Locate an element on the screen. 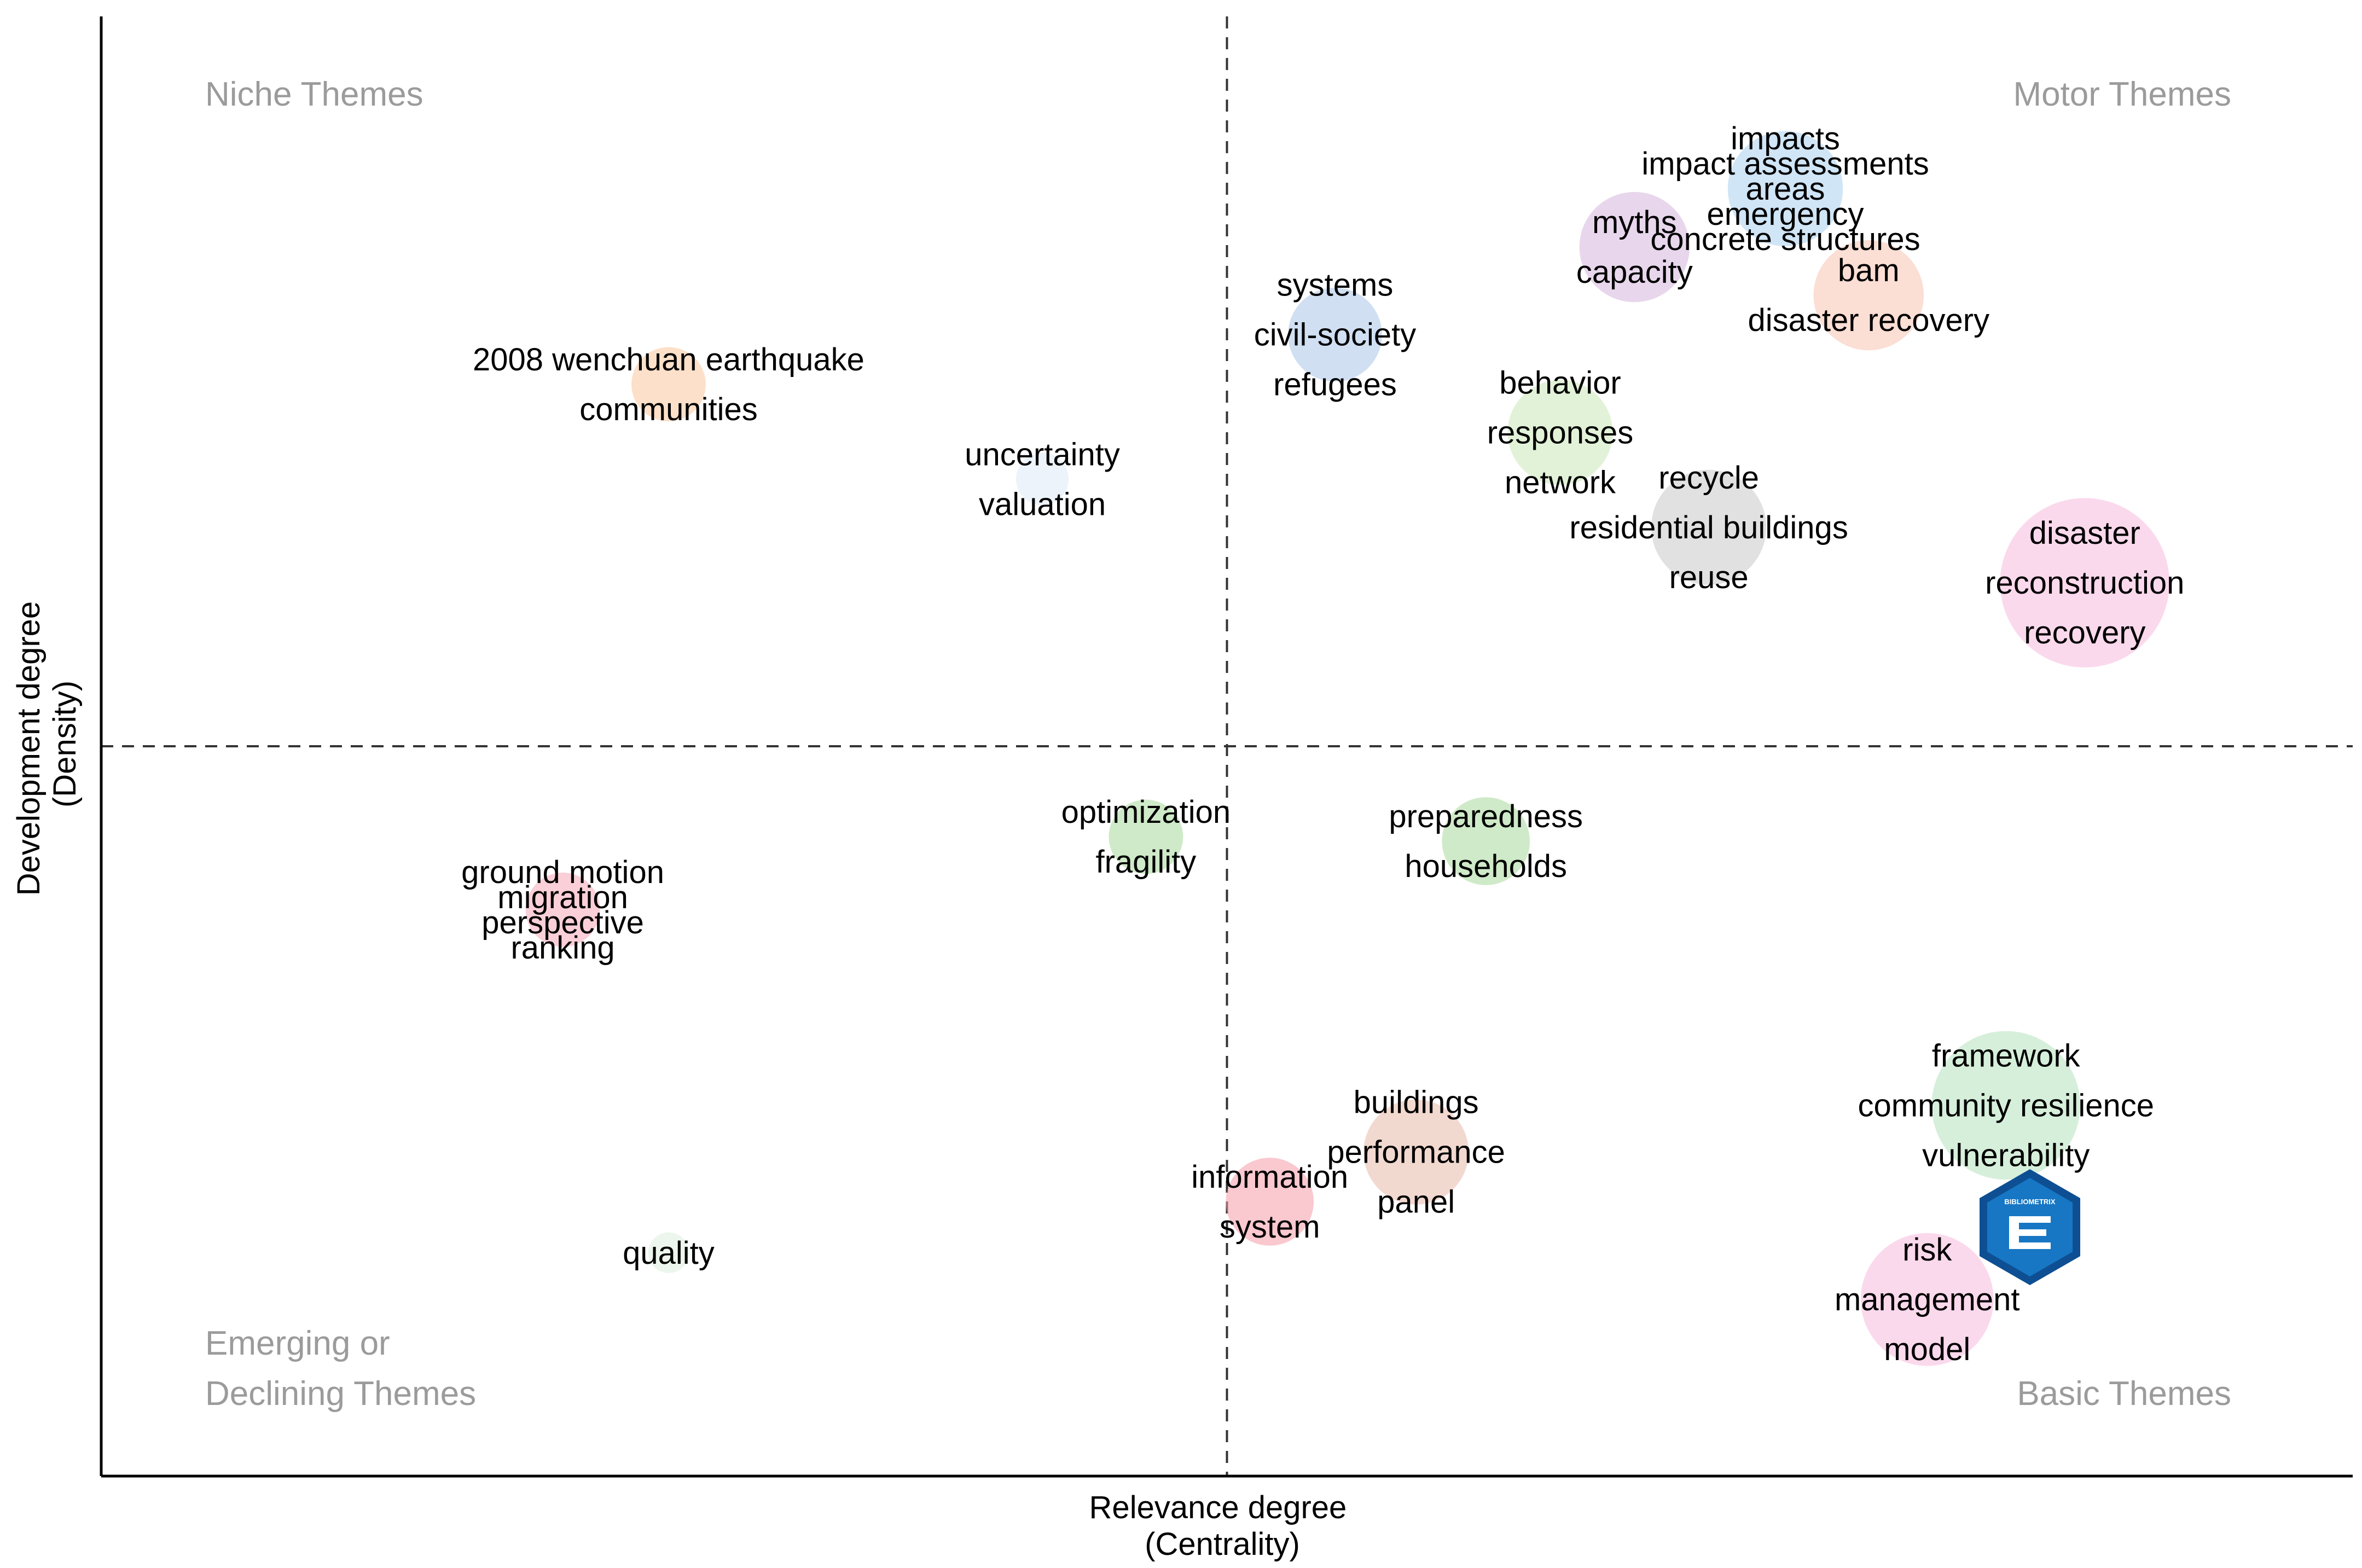 Image resolution: width=2362 pixels, height=1568 pixels. cluster-label: areas is located at coordinates (1785, 189).